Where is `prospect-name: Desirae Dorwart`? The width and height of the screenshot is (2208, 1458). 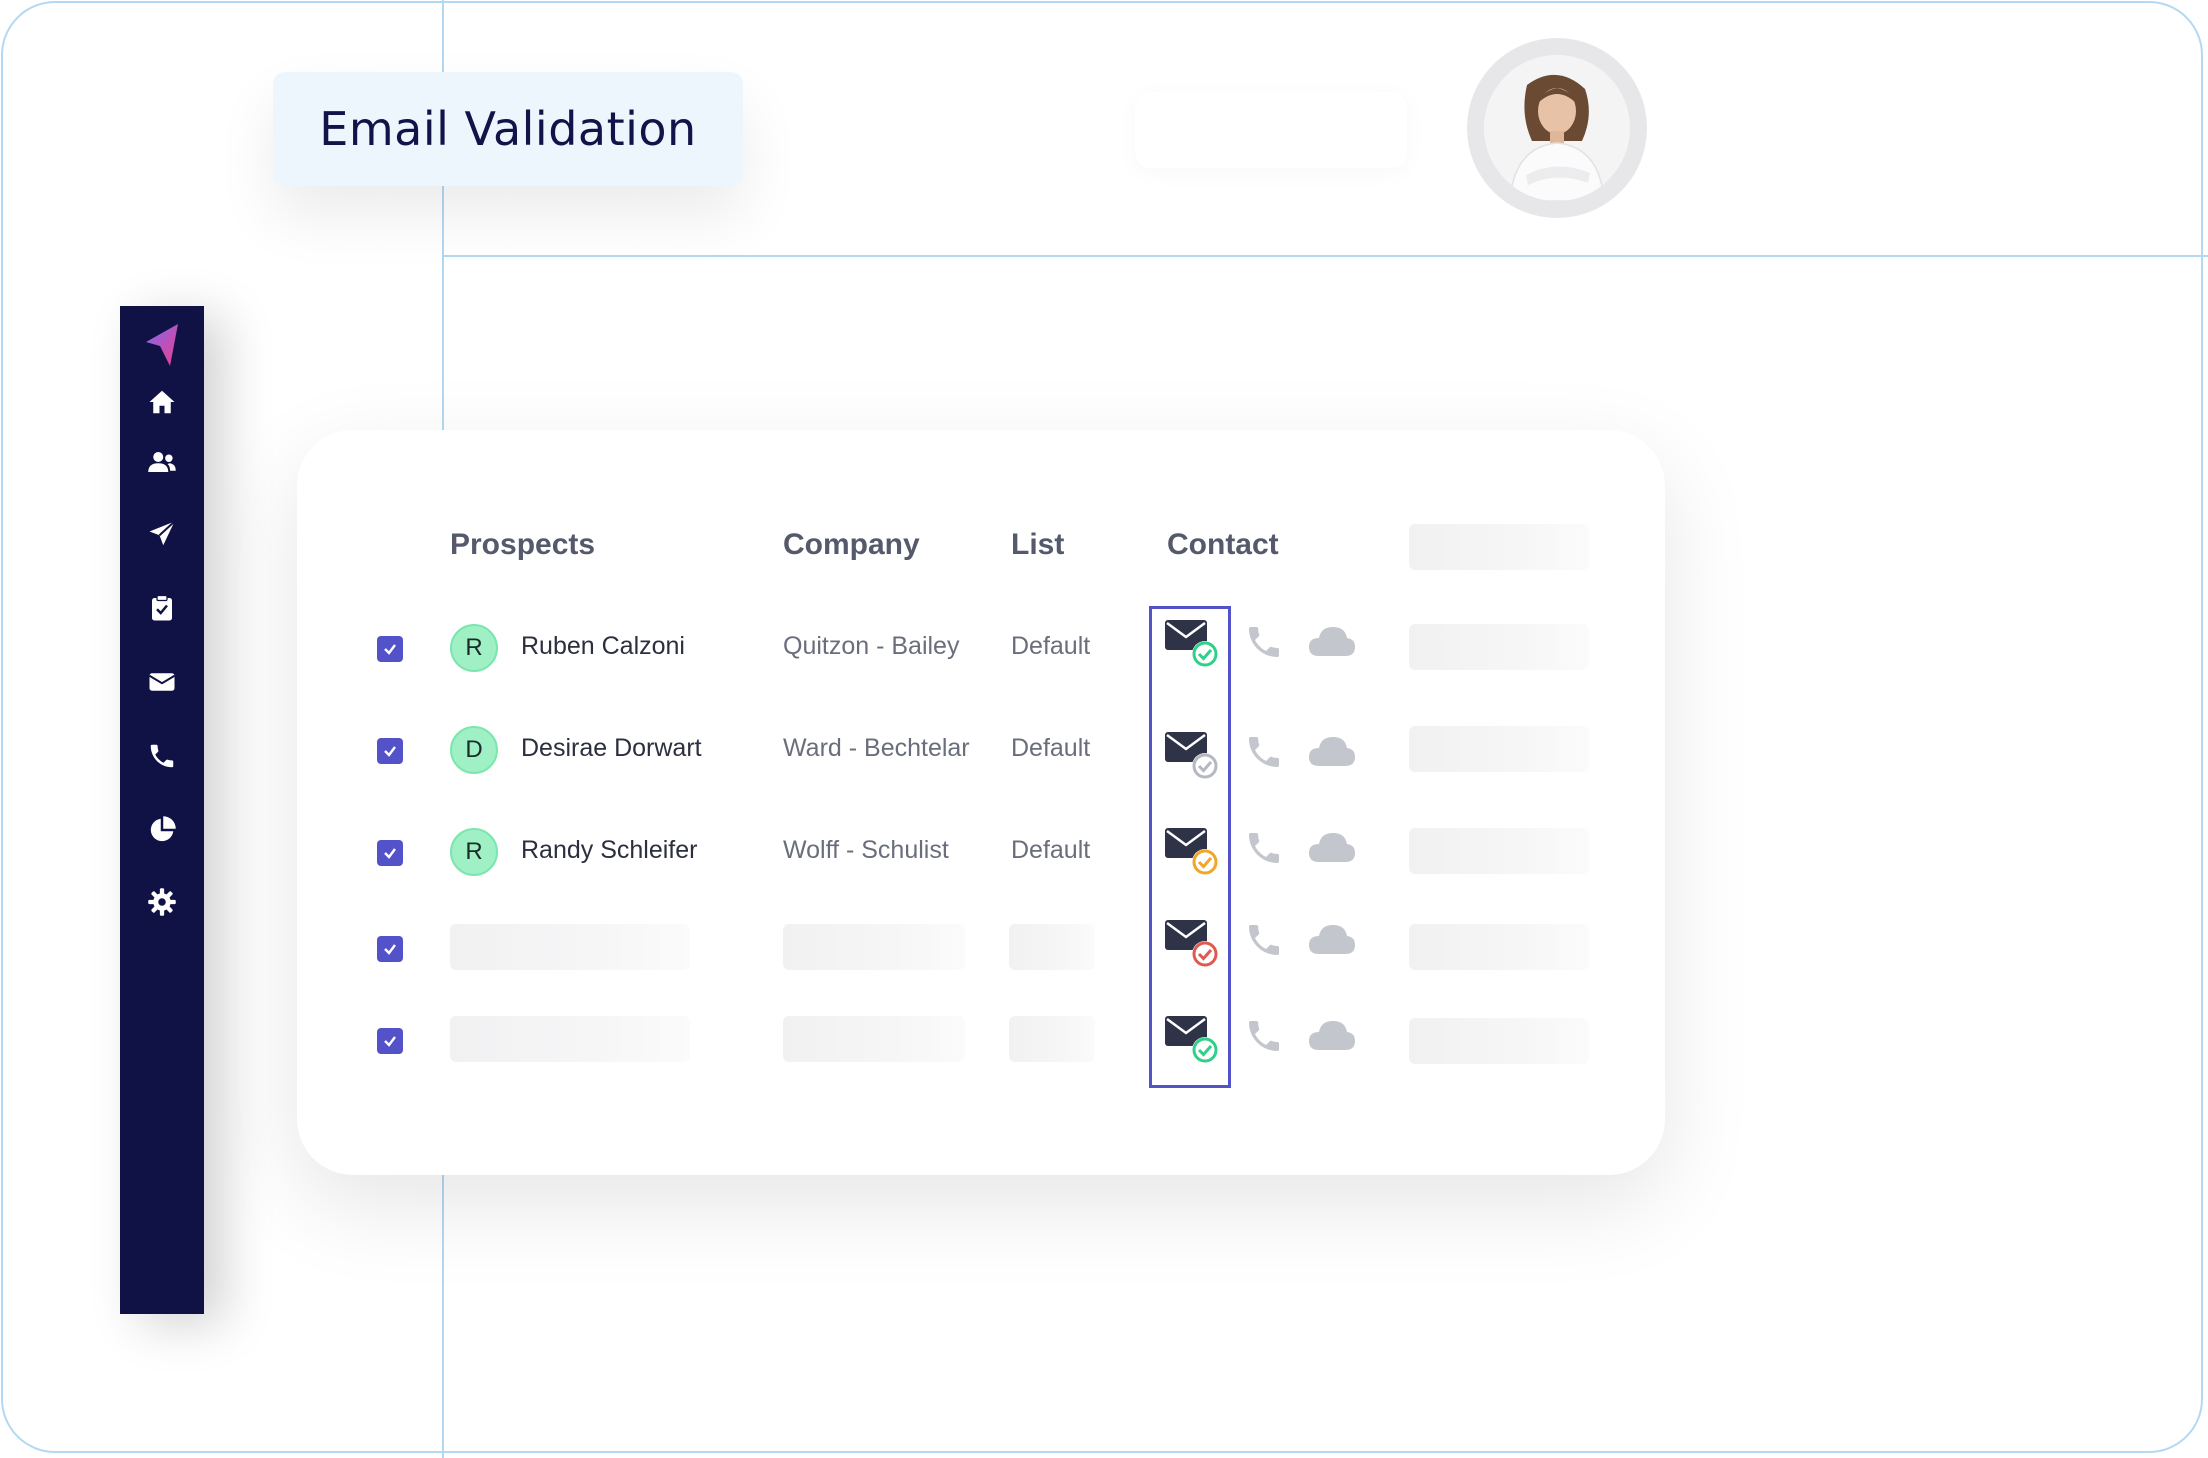 prospect-name: Desirae Dorwart is located at coordinates (611, 748).